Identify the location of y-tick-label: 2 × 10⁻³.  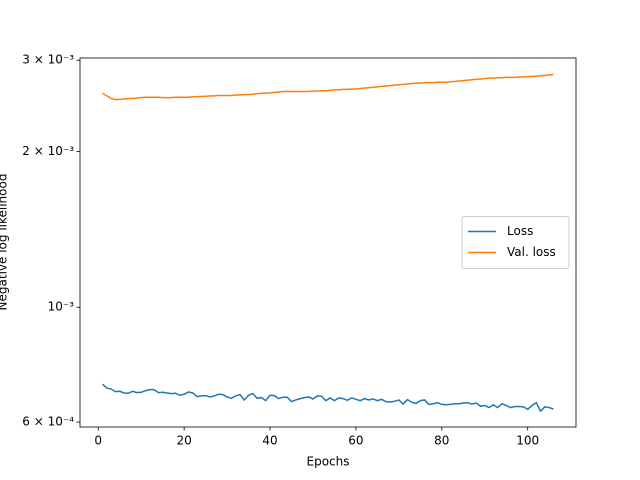
(48, 151).